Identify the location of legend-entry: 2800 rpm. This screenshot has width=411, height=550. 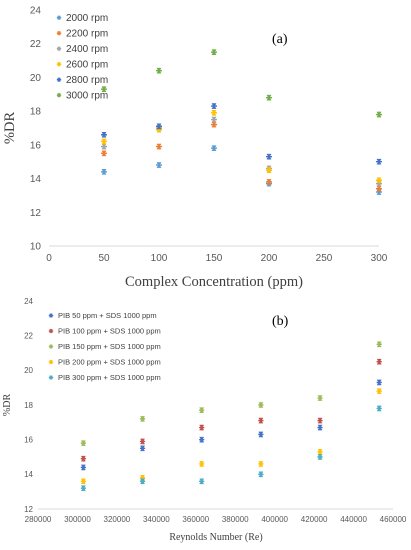
(87, 80).